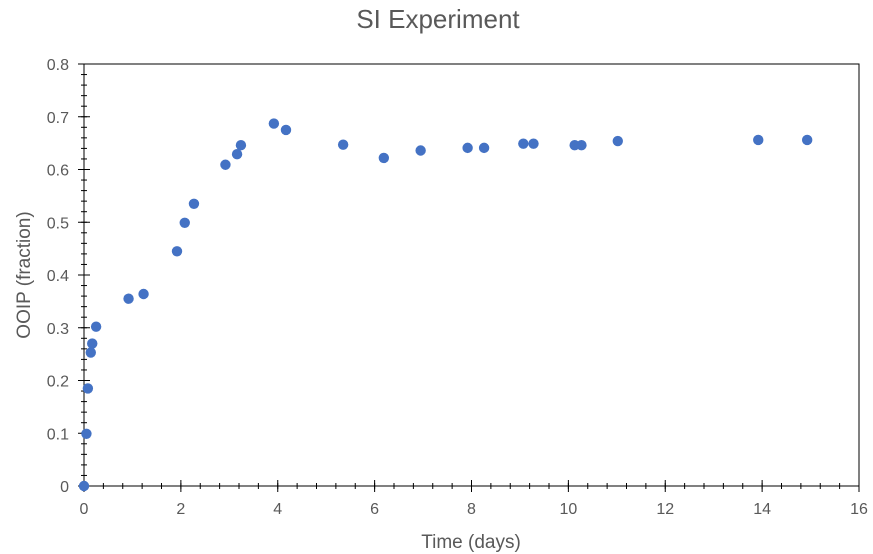 The width and height of the screenshot is (873, 554). I want to click on y-tick-label: 0.6, so click(58, 171).